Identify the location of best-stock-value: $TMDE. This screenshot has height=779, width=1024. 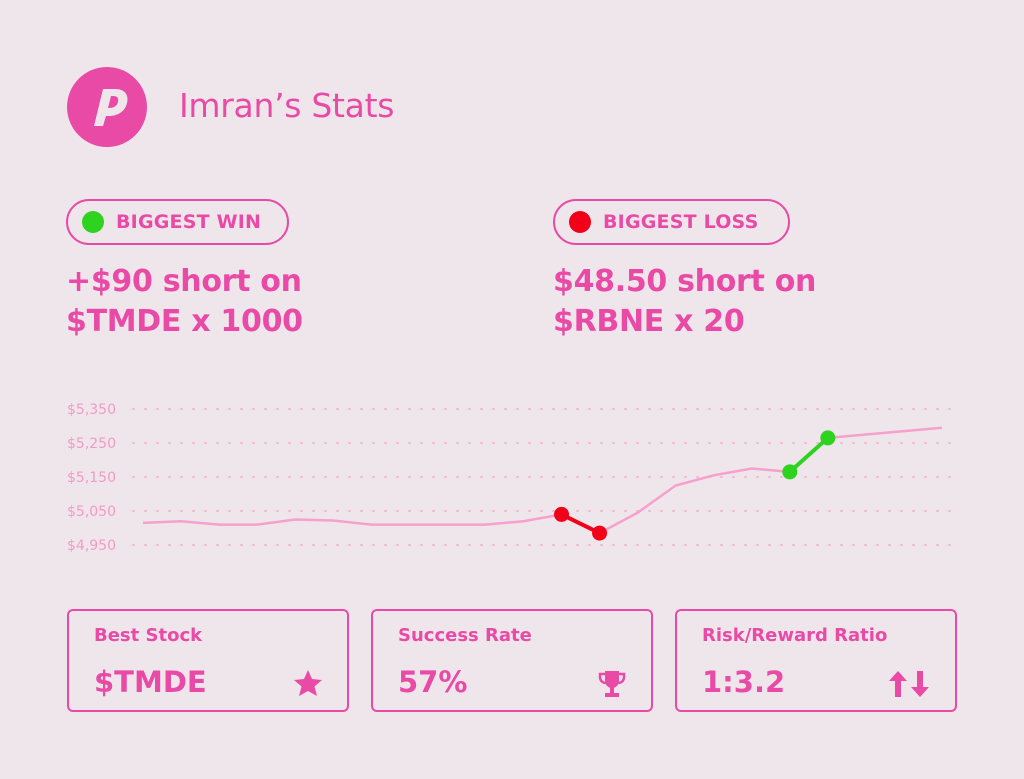
(150, 682).